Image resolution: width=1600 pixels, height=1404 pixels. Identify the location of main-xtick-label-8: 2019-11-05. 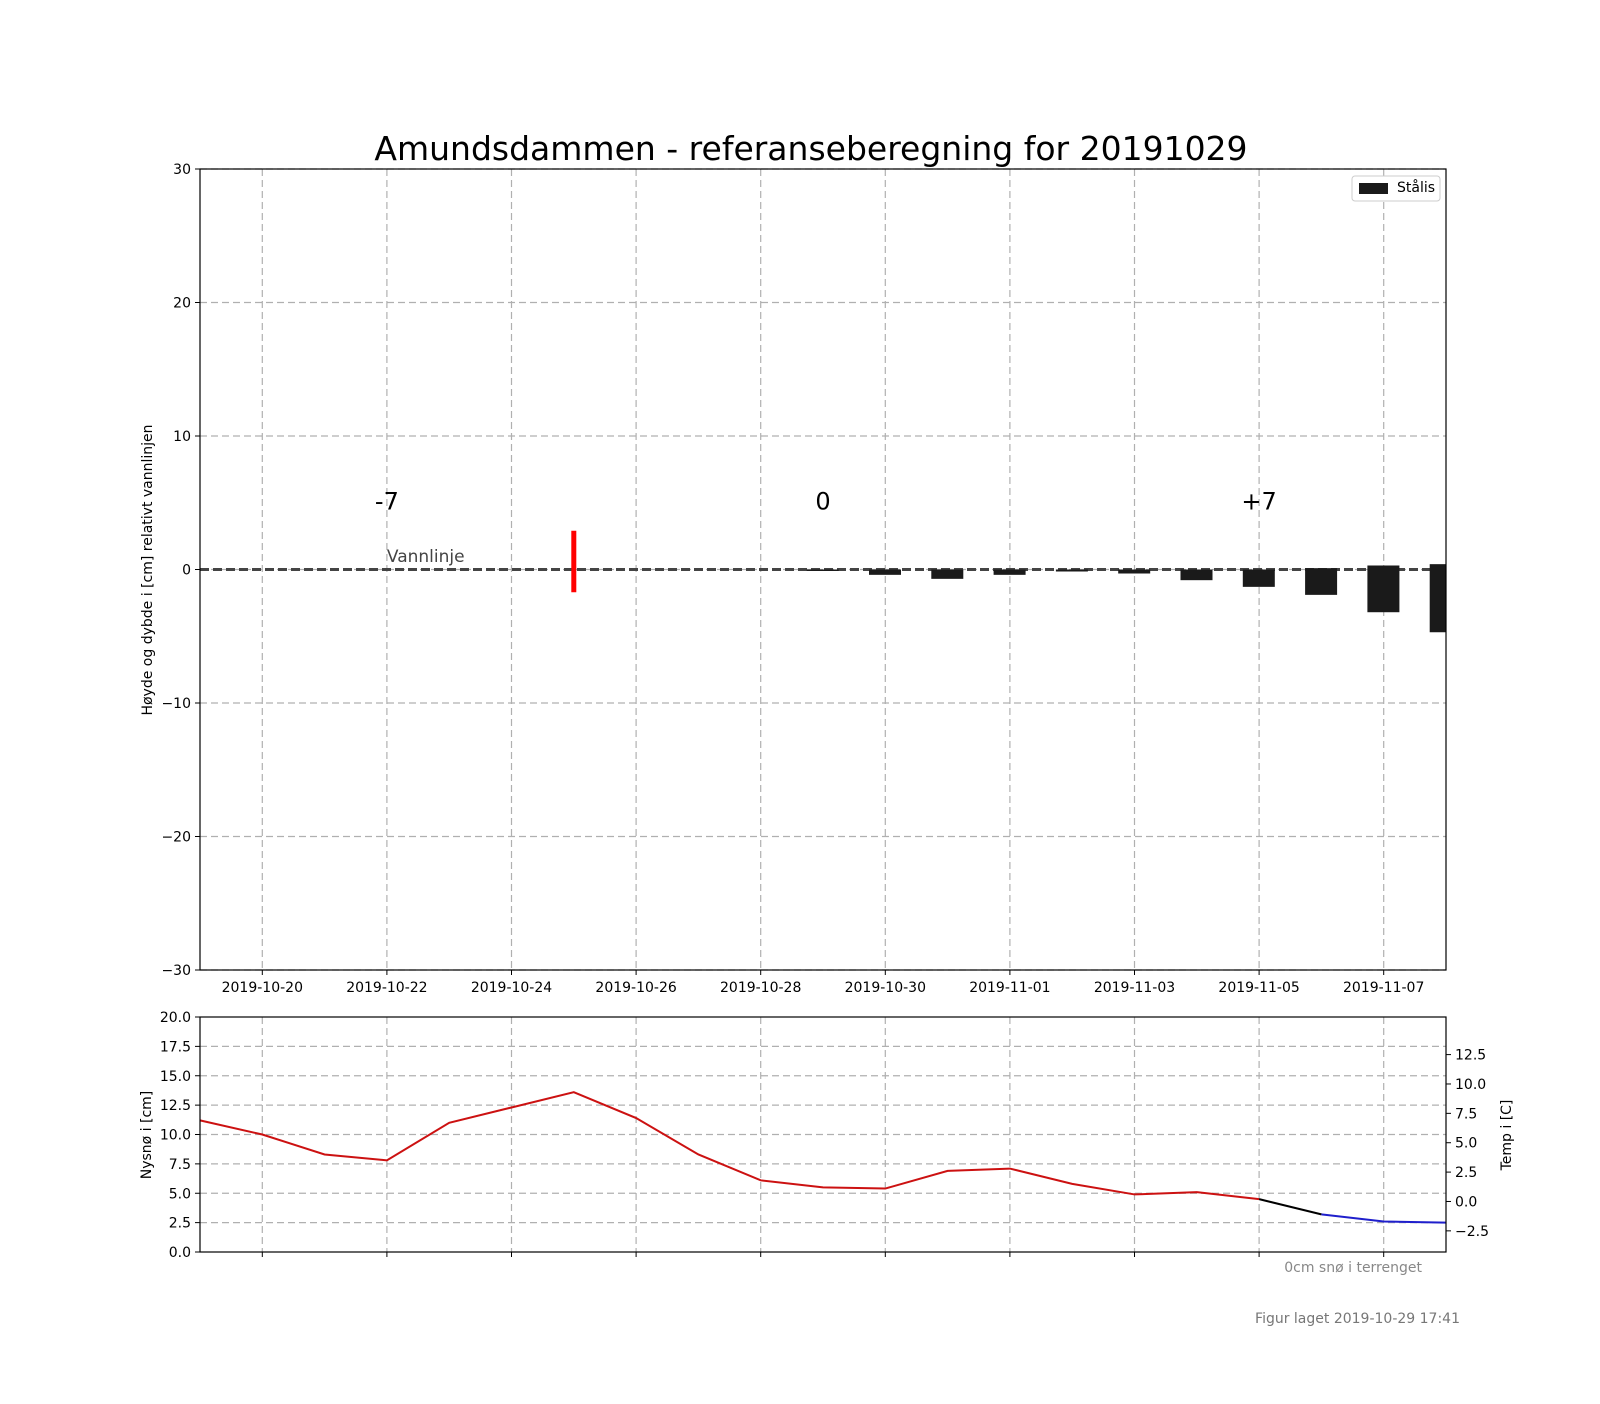
(1258, 988).